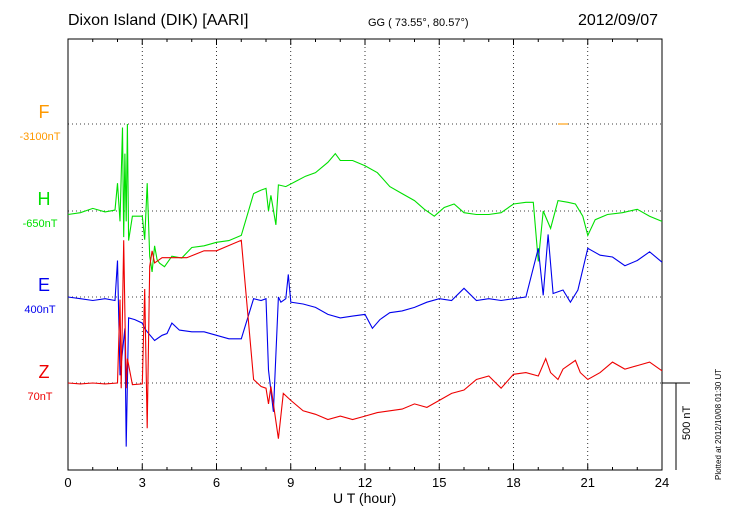 This screenshot has height=520, width=730. What do you see at coordinates (718, 424) in the screenshot?
I see `plotted-timestamp: Plotted at 2012/10/08 01:30 UT` at bounding box center [718, 424].